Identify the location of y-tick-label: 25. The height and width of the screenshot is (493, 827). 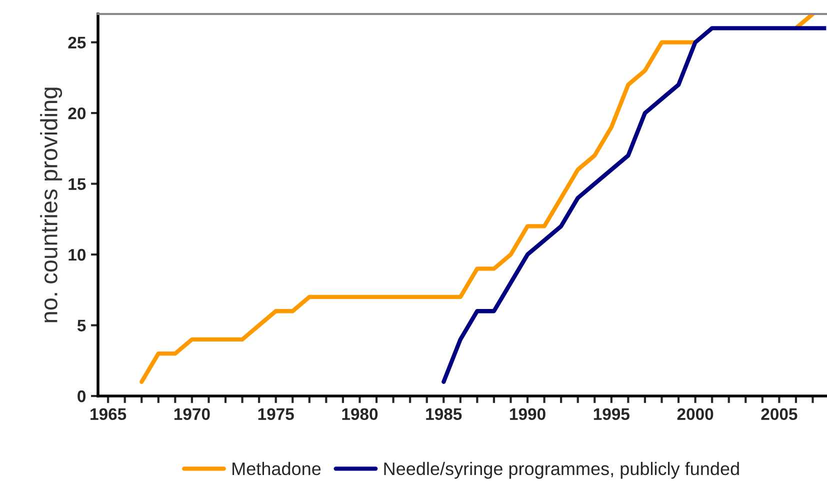
(77, 42).